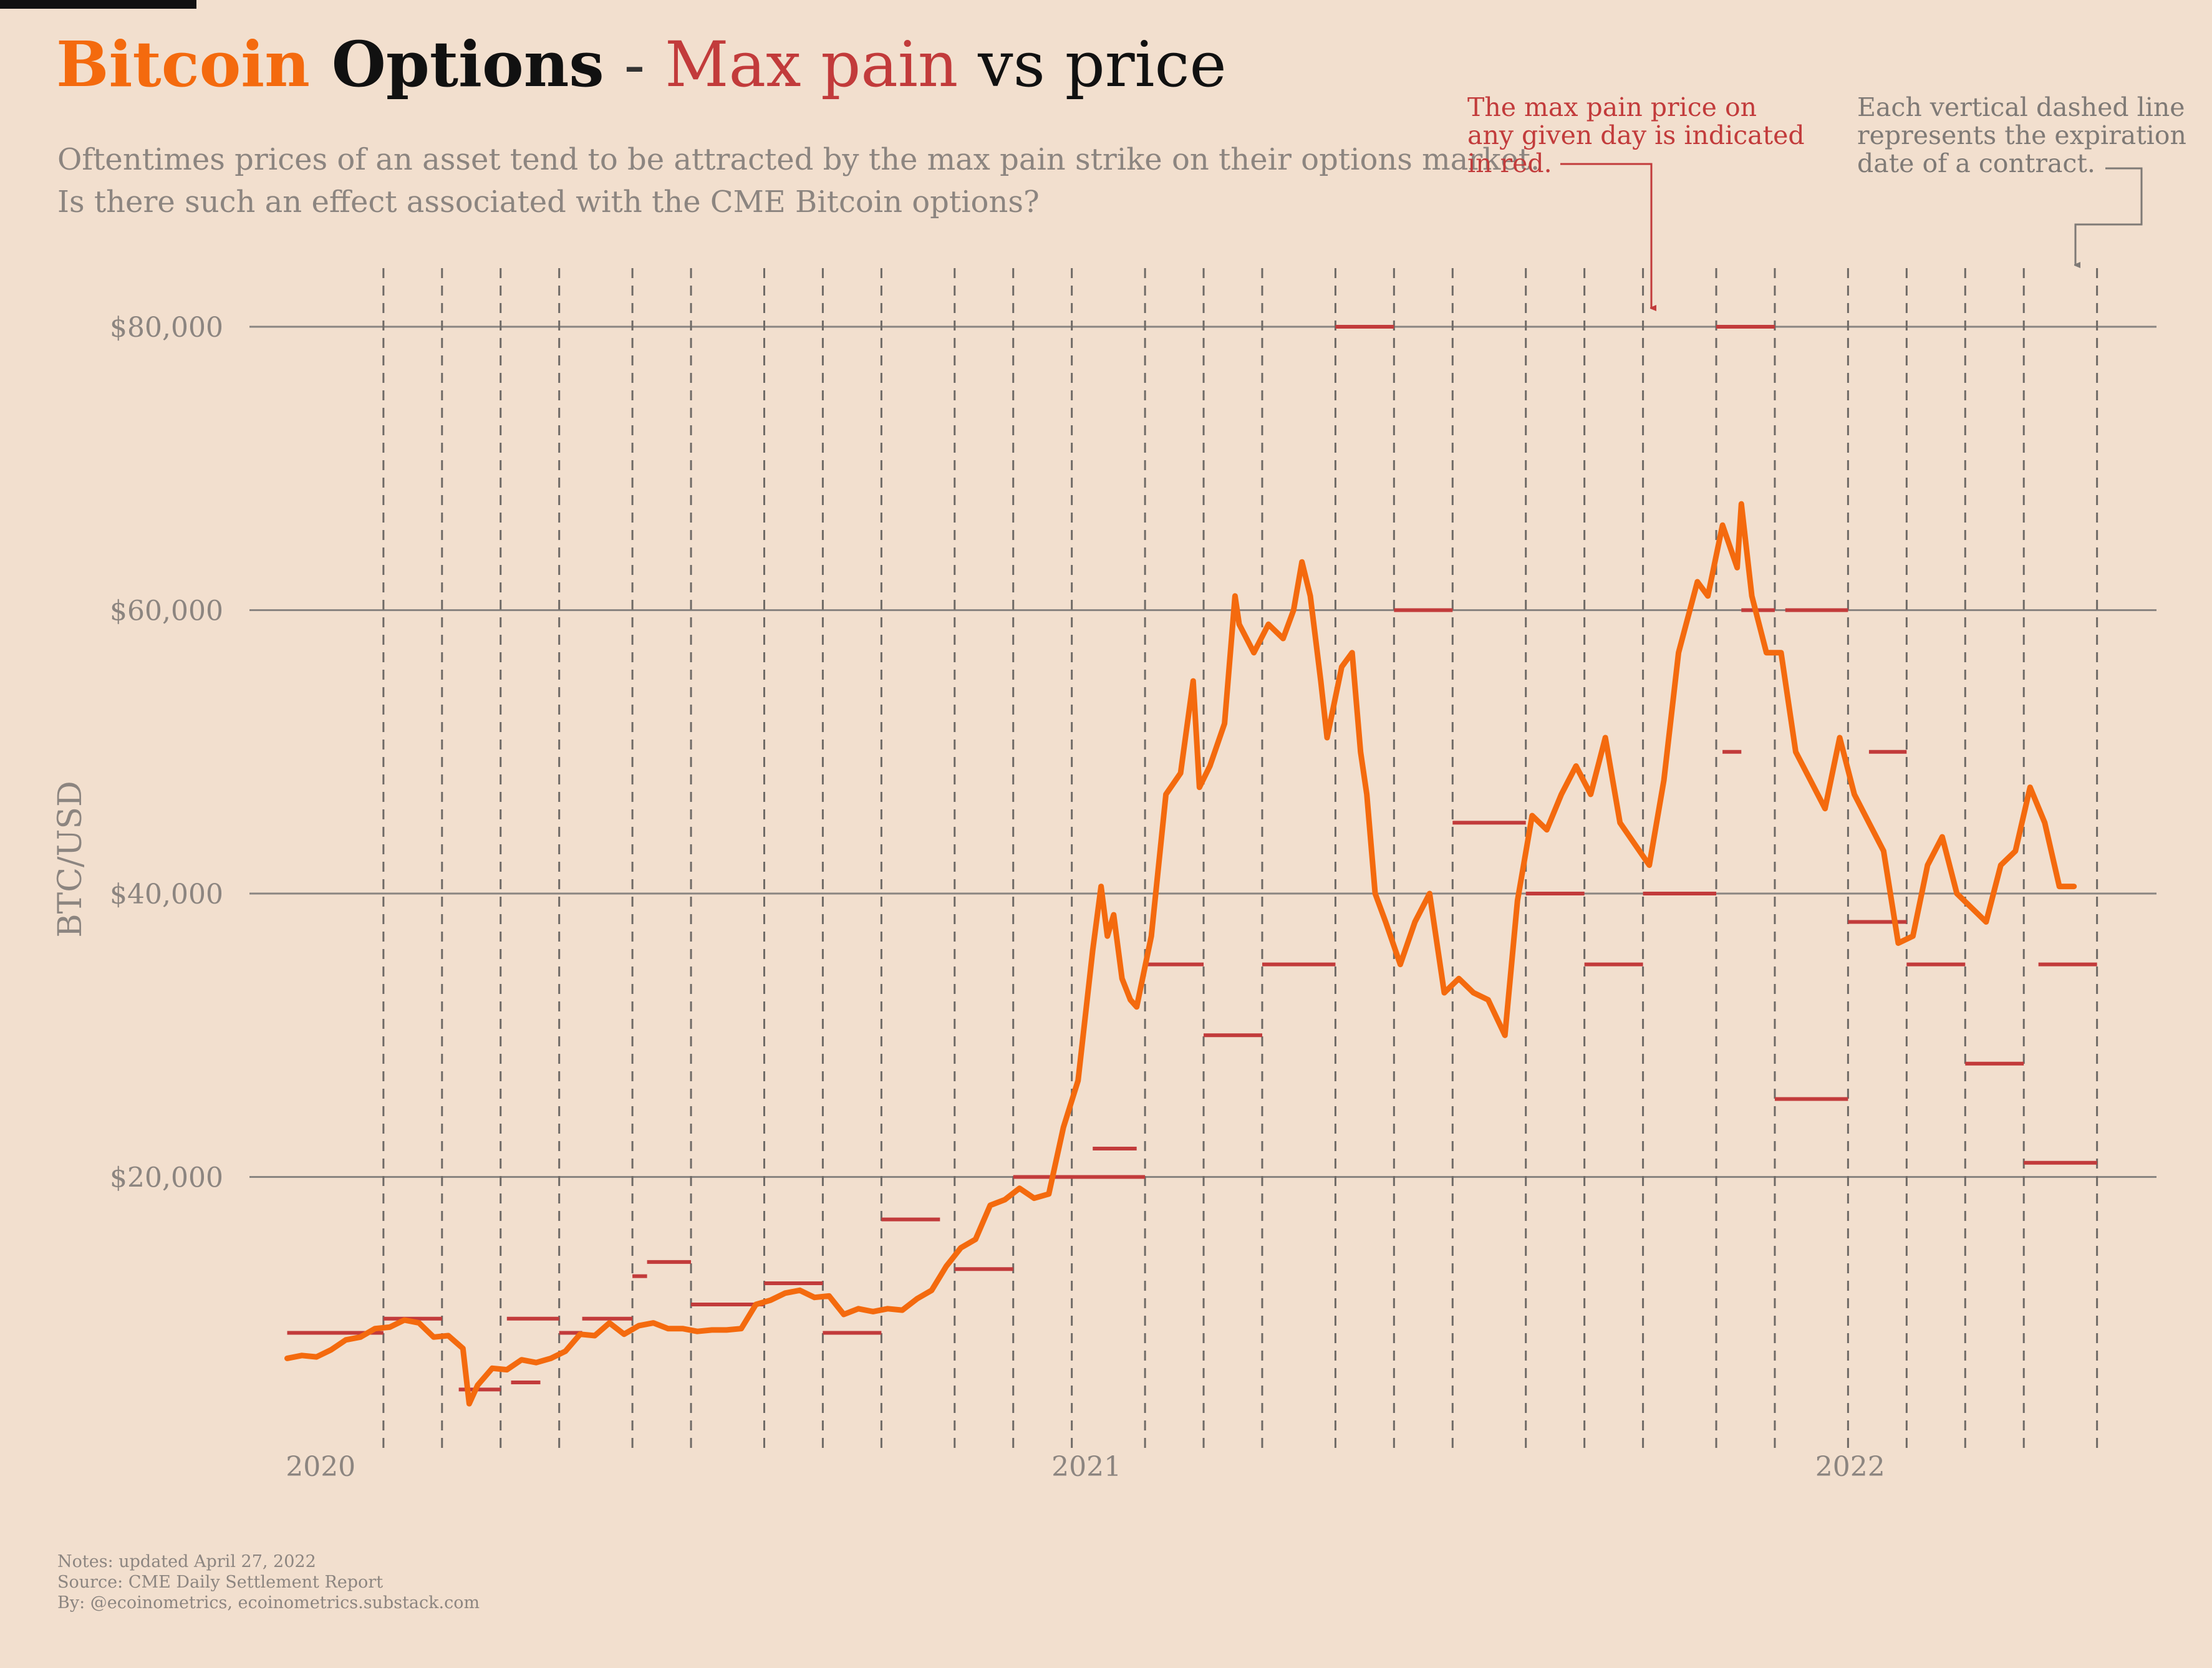 The width and height of the screenshot is (2212, 1668). I want to click on top-accent-bar, so click(98, 4).